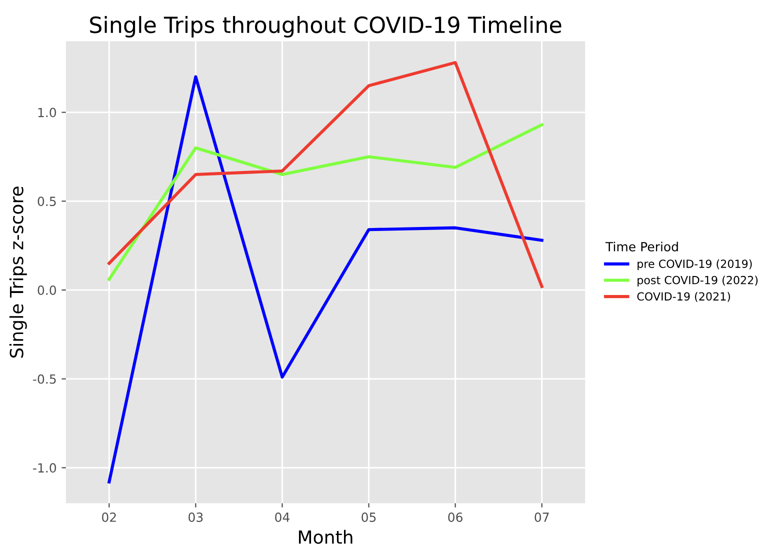 This screenshot has height=550, width=775. What do you see at coordinates (44, 468) in the screenshot?
I see `y-tick-label: -1.0` at bounding box center [44, 468].